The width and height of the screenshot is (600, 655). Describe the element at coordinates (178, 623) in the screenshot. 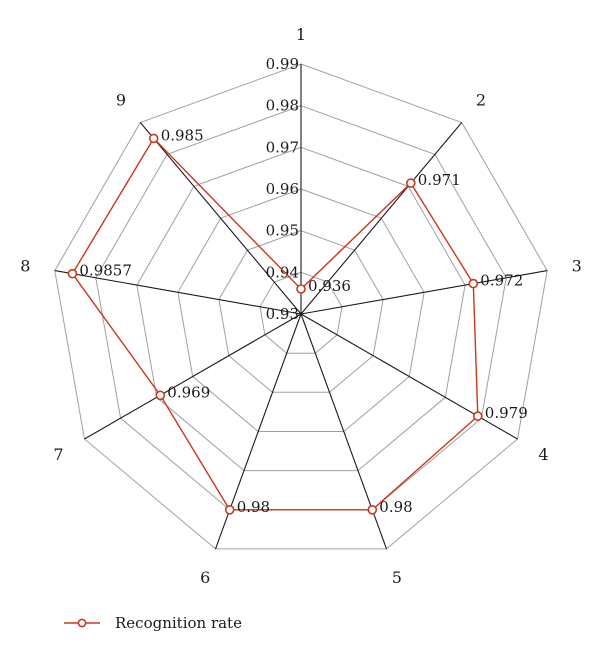

I see `legend-label: Recognition rate` at that location.